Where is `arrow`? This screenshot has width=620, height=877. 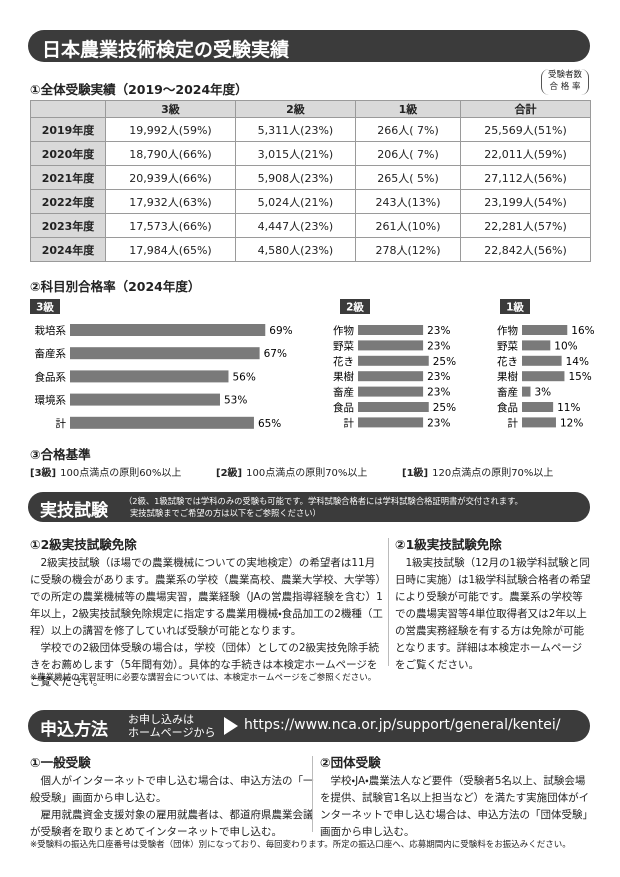
arrow is located at coordinates (231, 726).